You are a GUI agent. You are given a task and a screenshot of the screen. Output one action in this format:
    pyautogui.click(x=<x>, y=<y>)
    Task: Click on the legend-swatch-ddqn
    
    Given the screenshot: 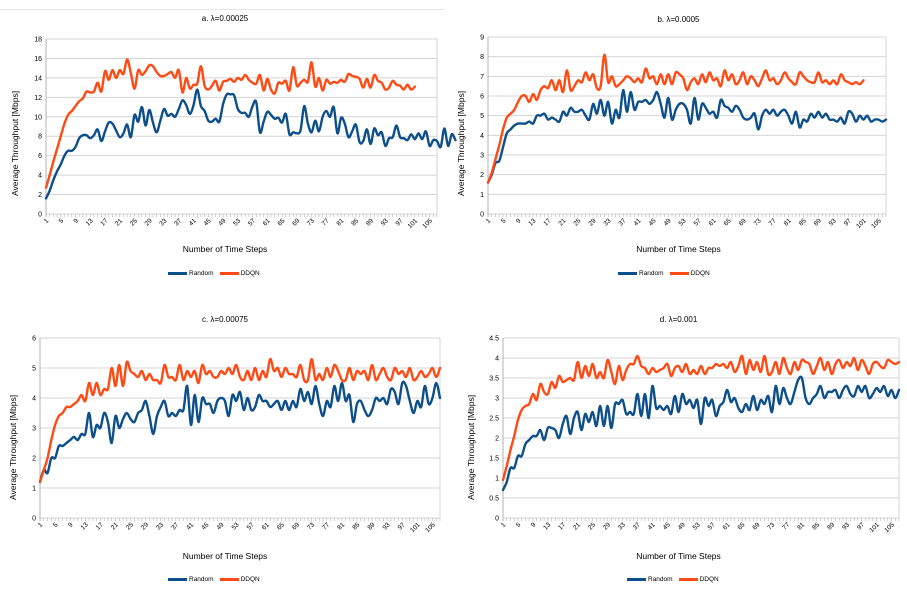 What is the action you would take?
    pyautogui.click(x=229, y=273)
    